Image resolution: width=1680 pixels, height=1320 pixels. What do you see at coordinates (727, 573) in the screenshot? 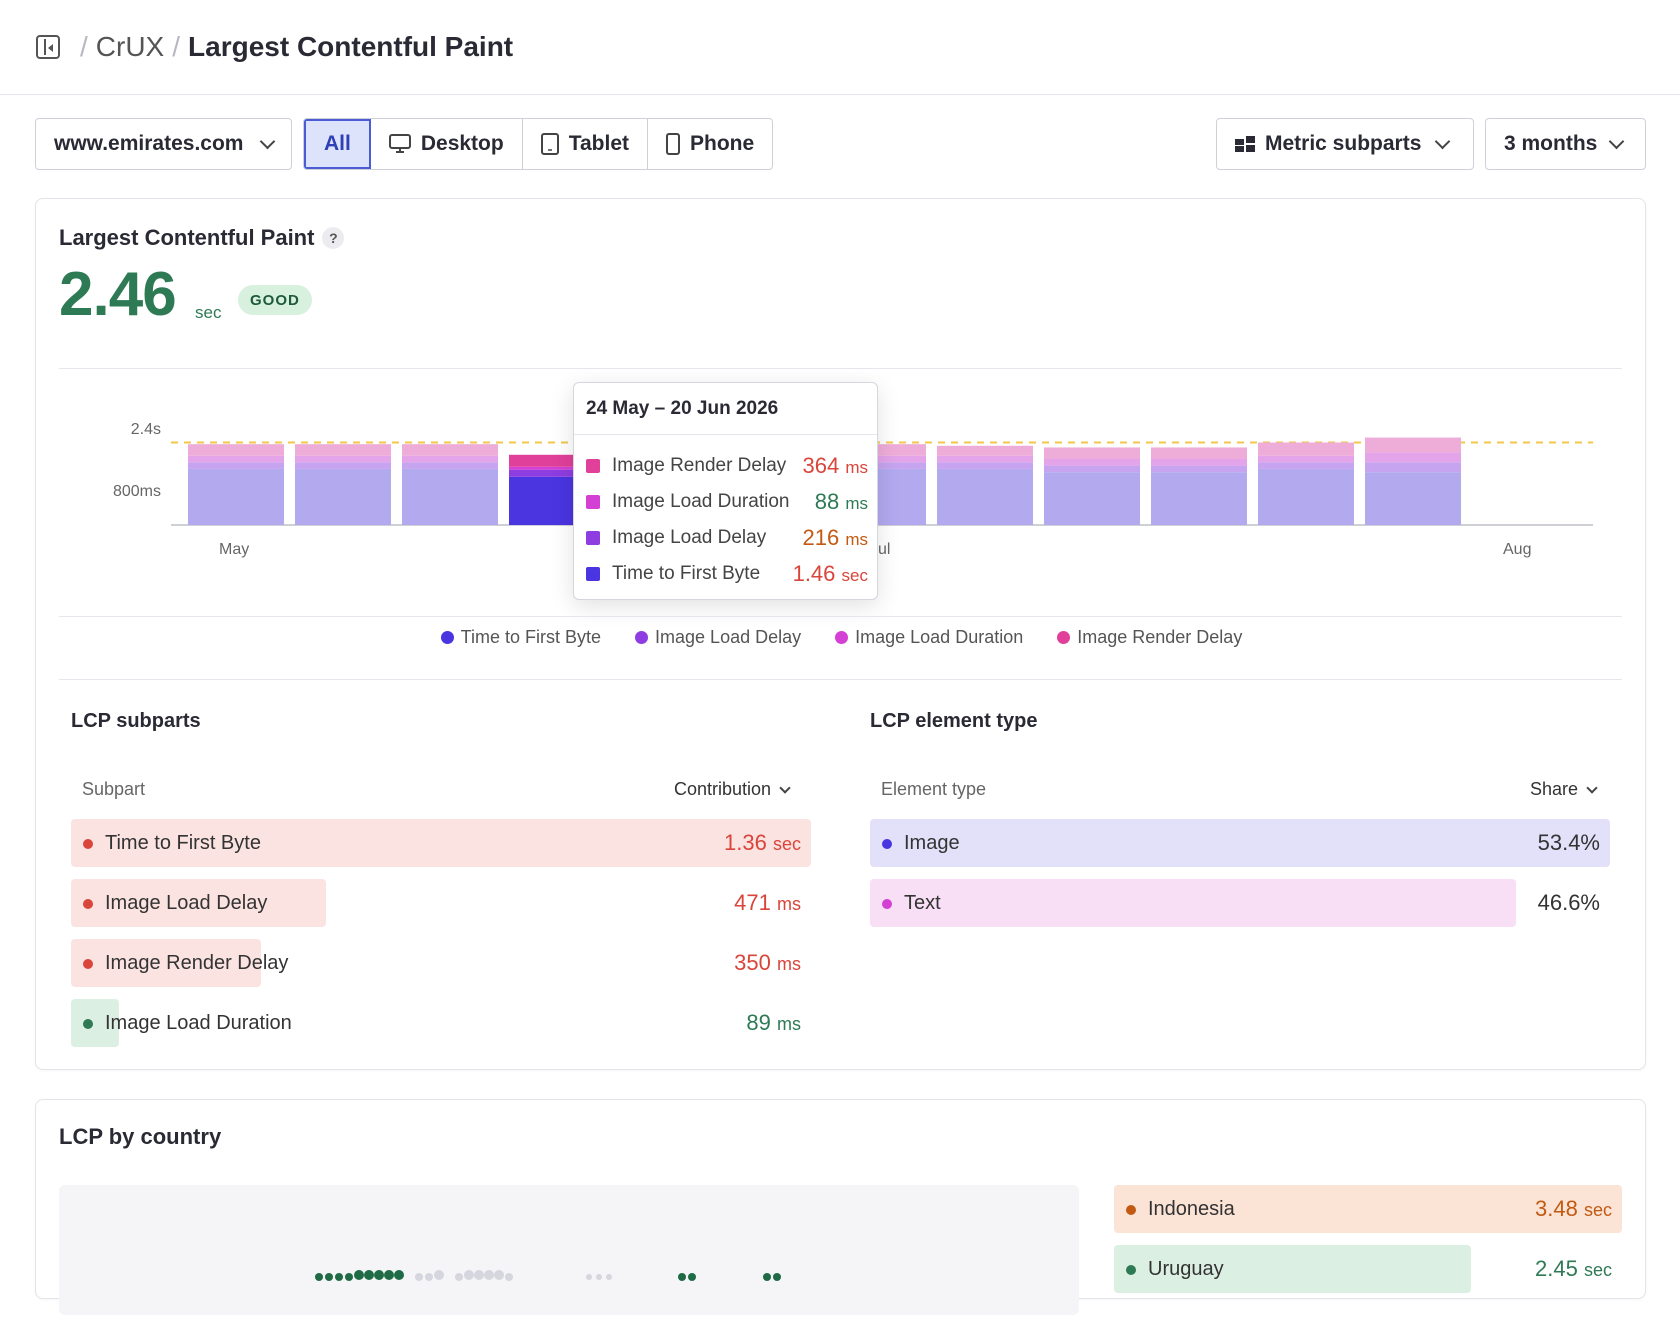
I see `tooltip-row: Time to First Byte 1.46 sec` at bounding box center [727, 573].